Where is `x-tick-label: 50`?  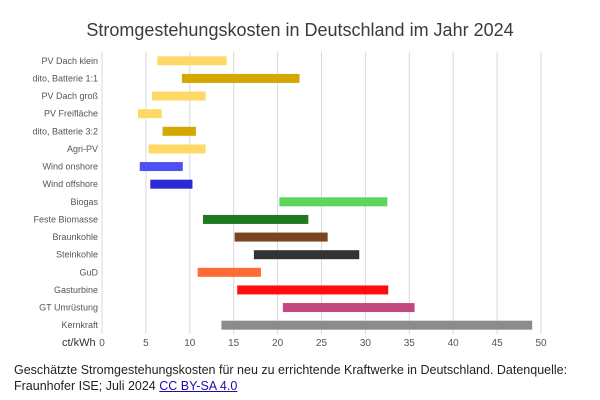 x-tick-label: 50 is located at coordinates (541, 343).